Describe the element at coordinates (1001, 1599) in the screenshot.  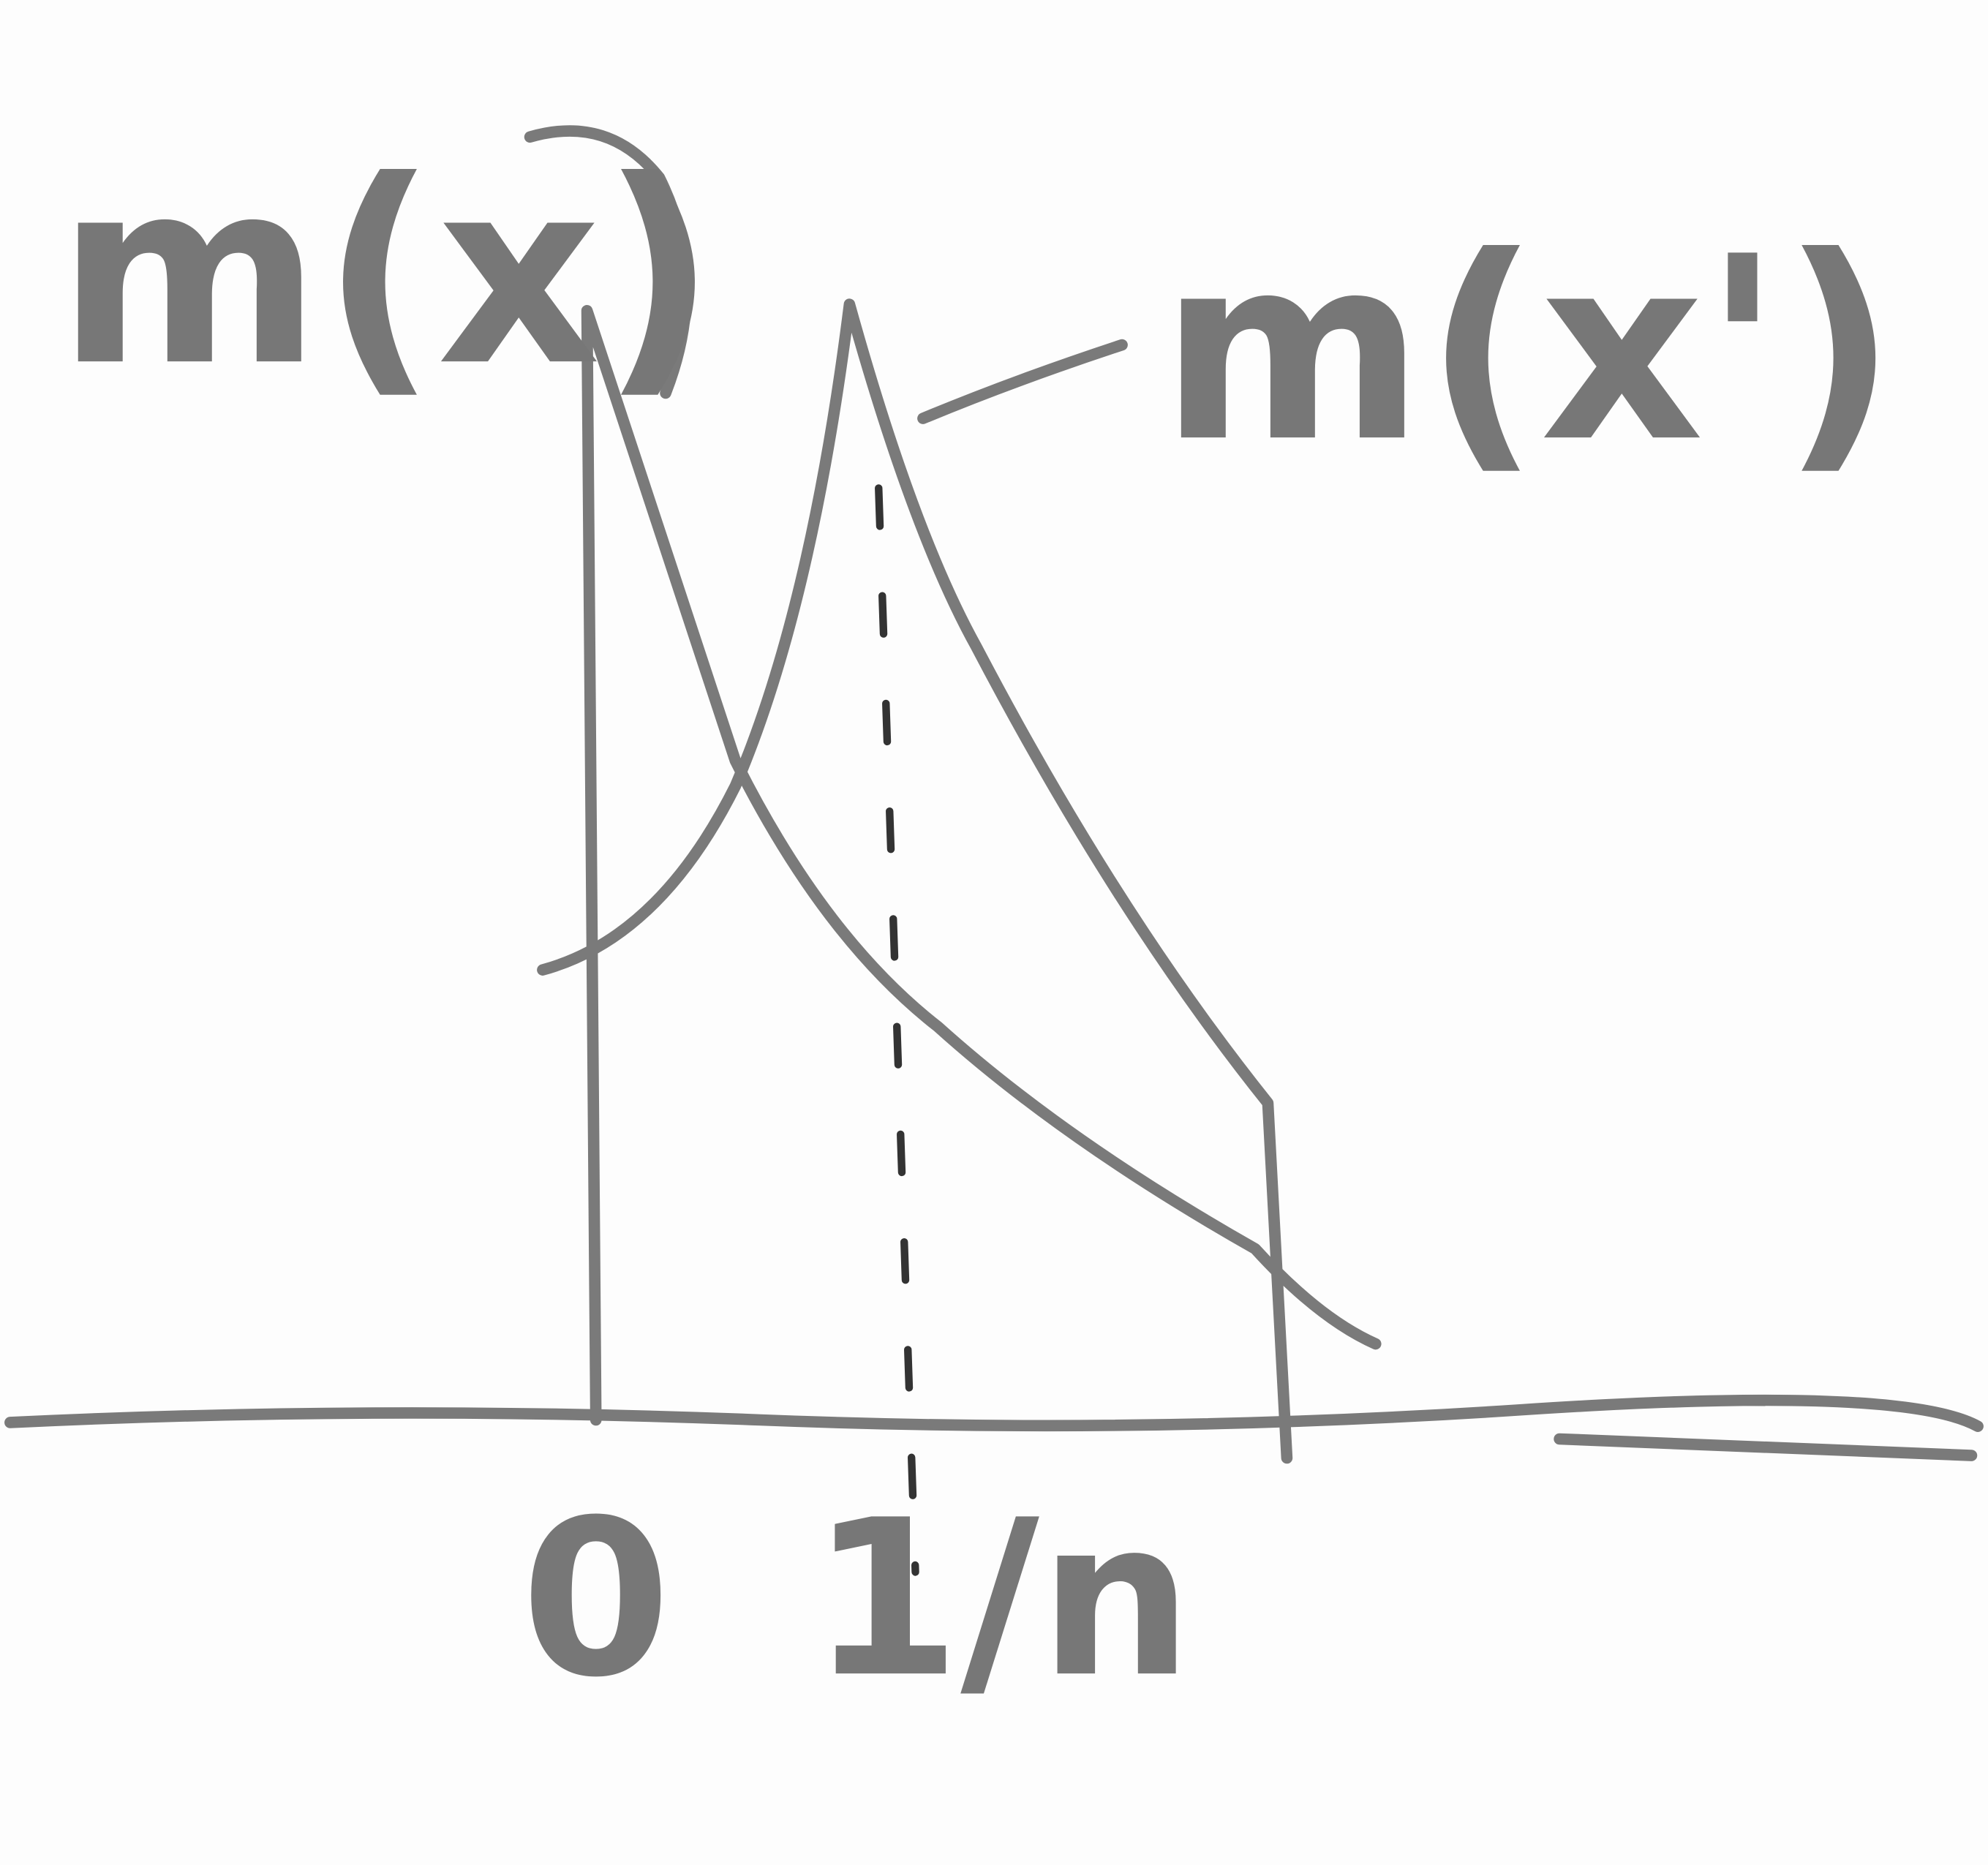
I see `tick-label: 1/n` at that location.